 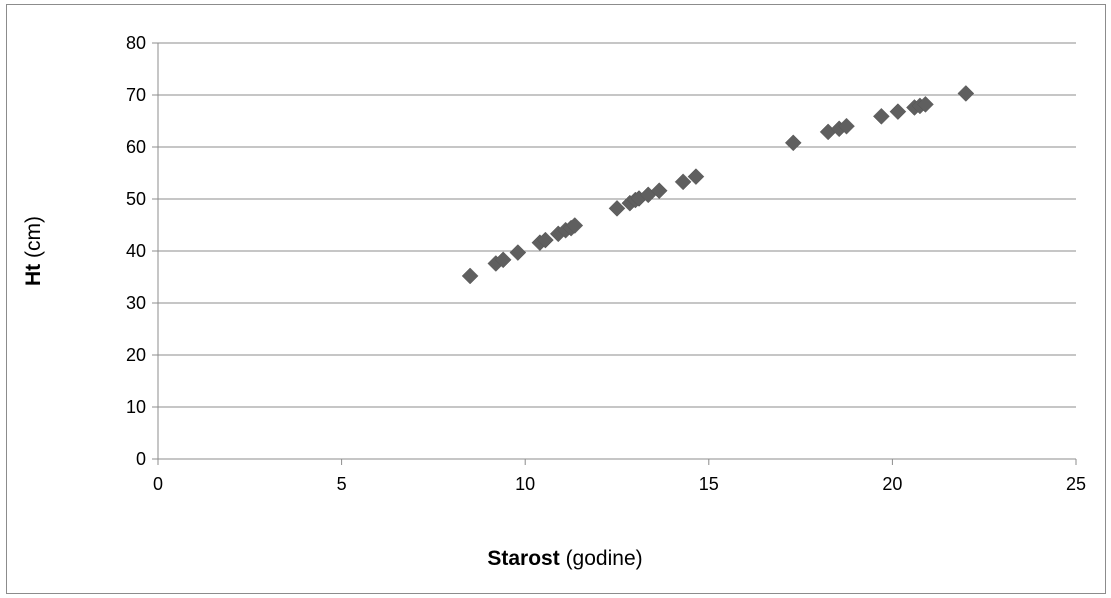 I want to click on y-tick-label-0: 0, so click(x=141, y=459).